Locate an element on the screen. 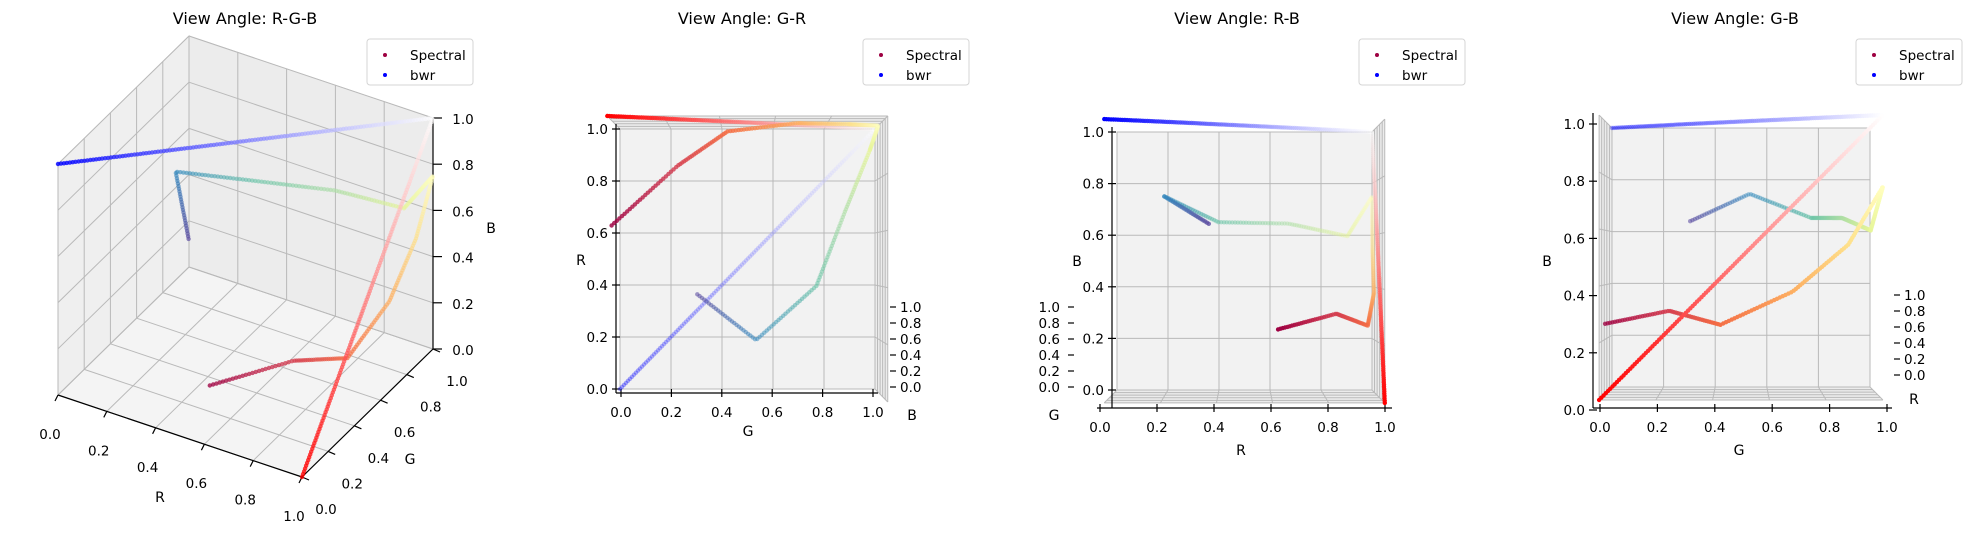 The height and width of the screenshot is (533, 1978). pane-back is located at coordinates (1244, 261).